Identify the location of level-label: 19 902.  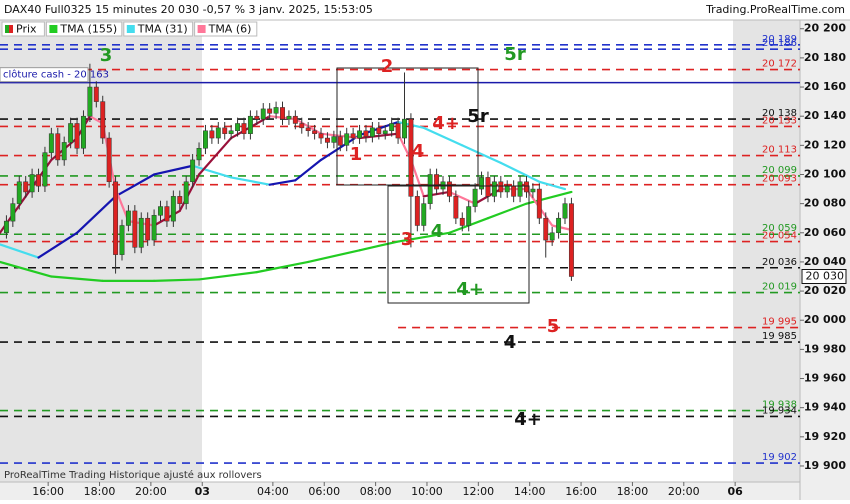
(779, 457).